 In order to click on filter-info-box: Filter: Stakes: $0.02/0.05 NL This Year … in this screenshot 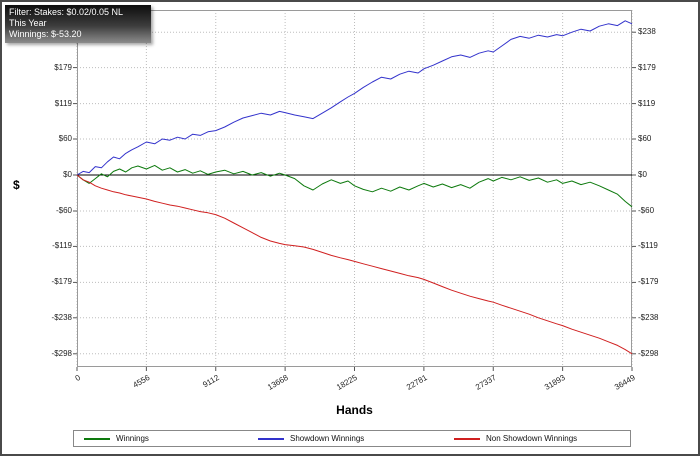, I will do `click(78, 24)`.